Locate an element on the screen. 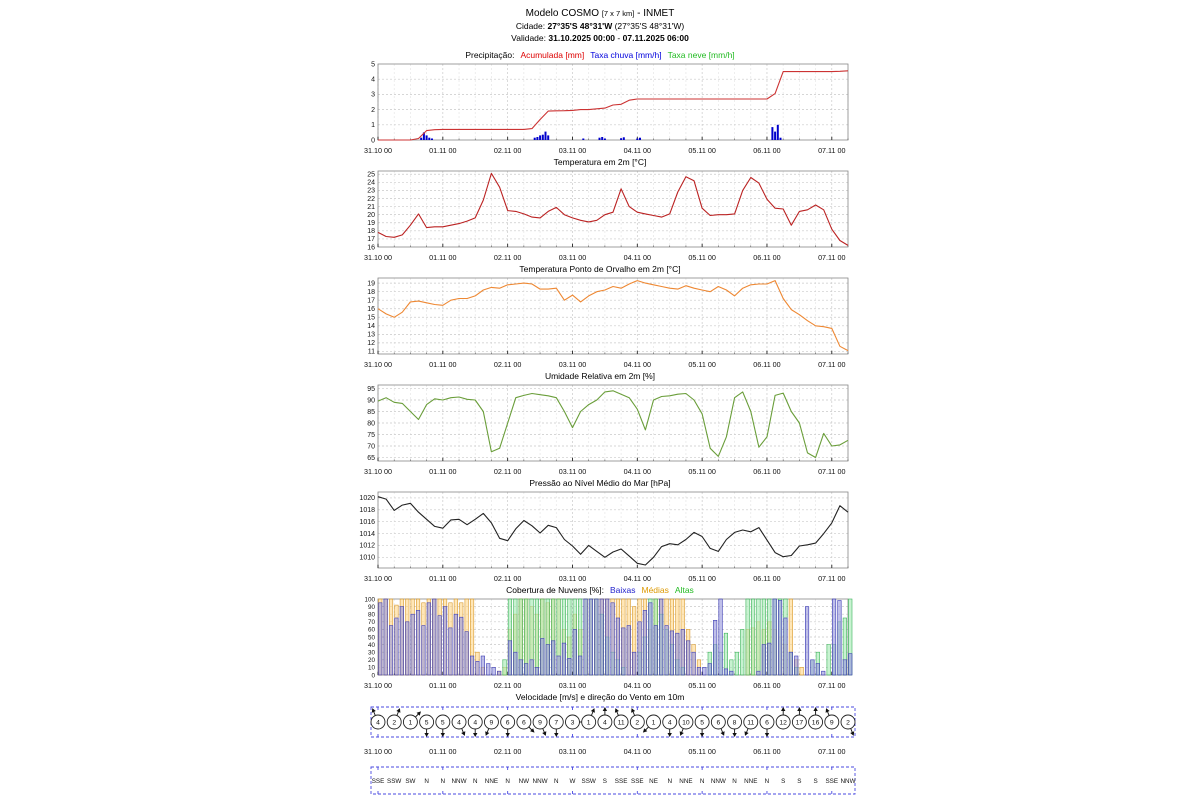 The width and height of the screenshot is (1200, 800). y-axis-labels: 65 70 75 80 85 90 95 is located at coordinates (371, 424).